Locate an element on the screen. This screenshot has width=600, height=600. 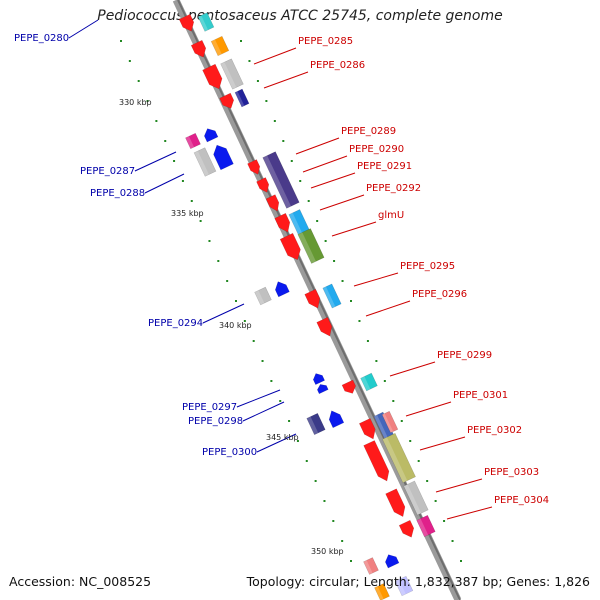
kbp-label: 335 kbp is located at coordinates (187, 213).